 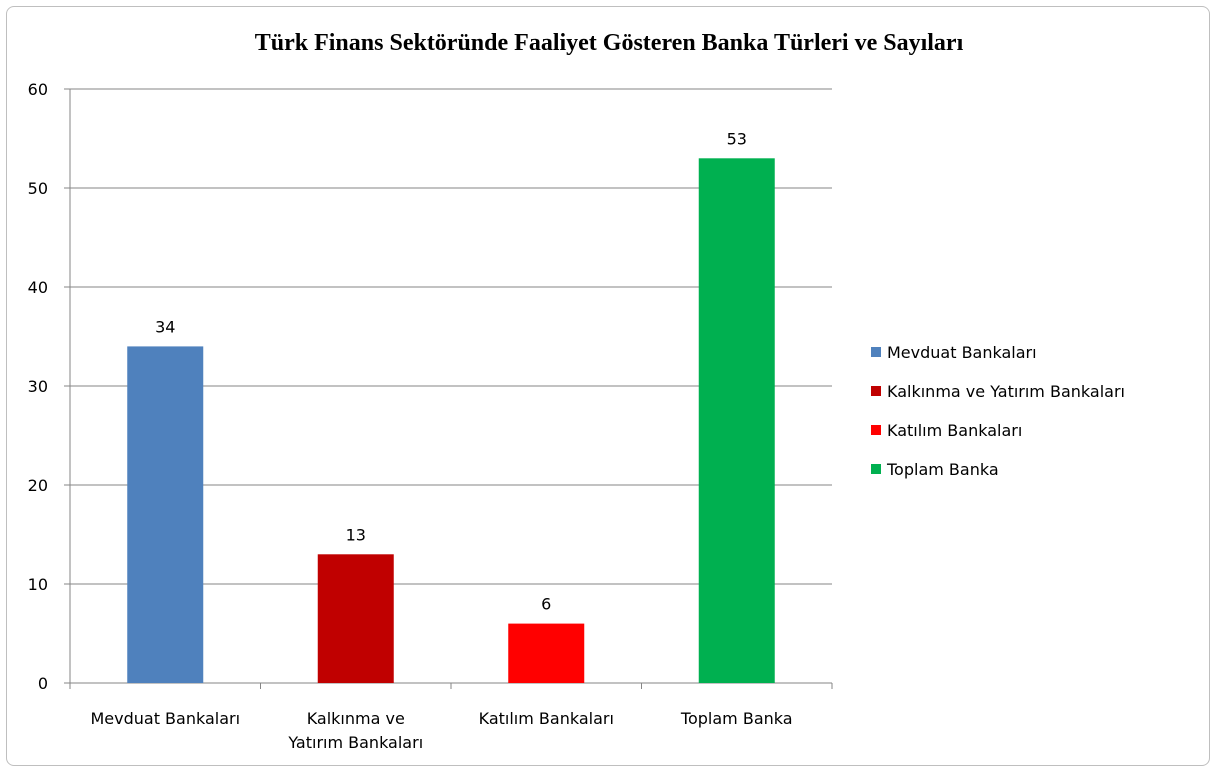 I want to click on x-tick-label: Katılım Bankaları, so click(x=546, y=718).